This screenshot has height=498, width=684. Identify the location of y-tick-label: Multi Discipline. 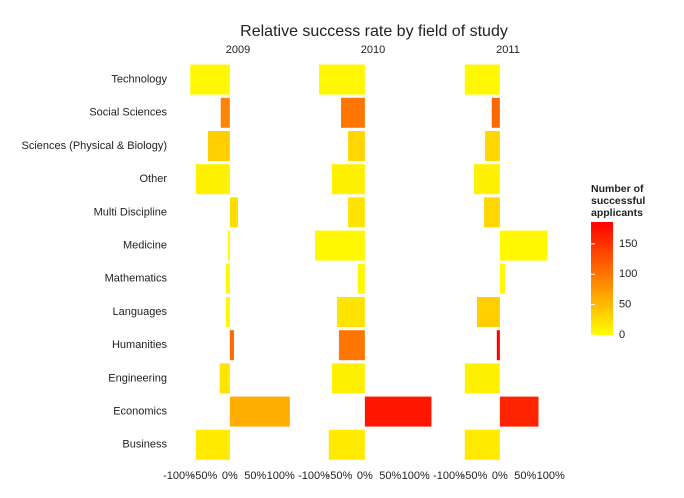
(130, 212).